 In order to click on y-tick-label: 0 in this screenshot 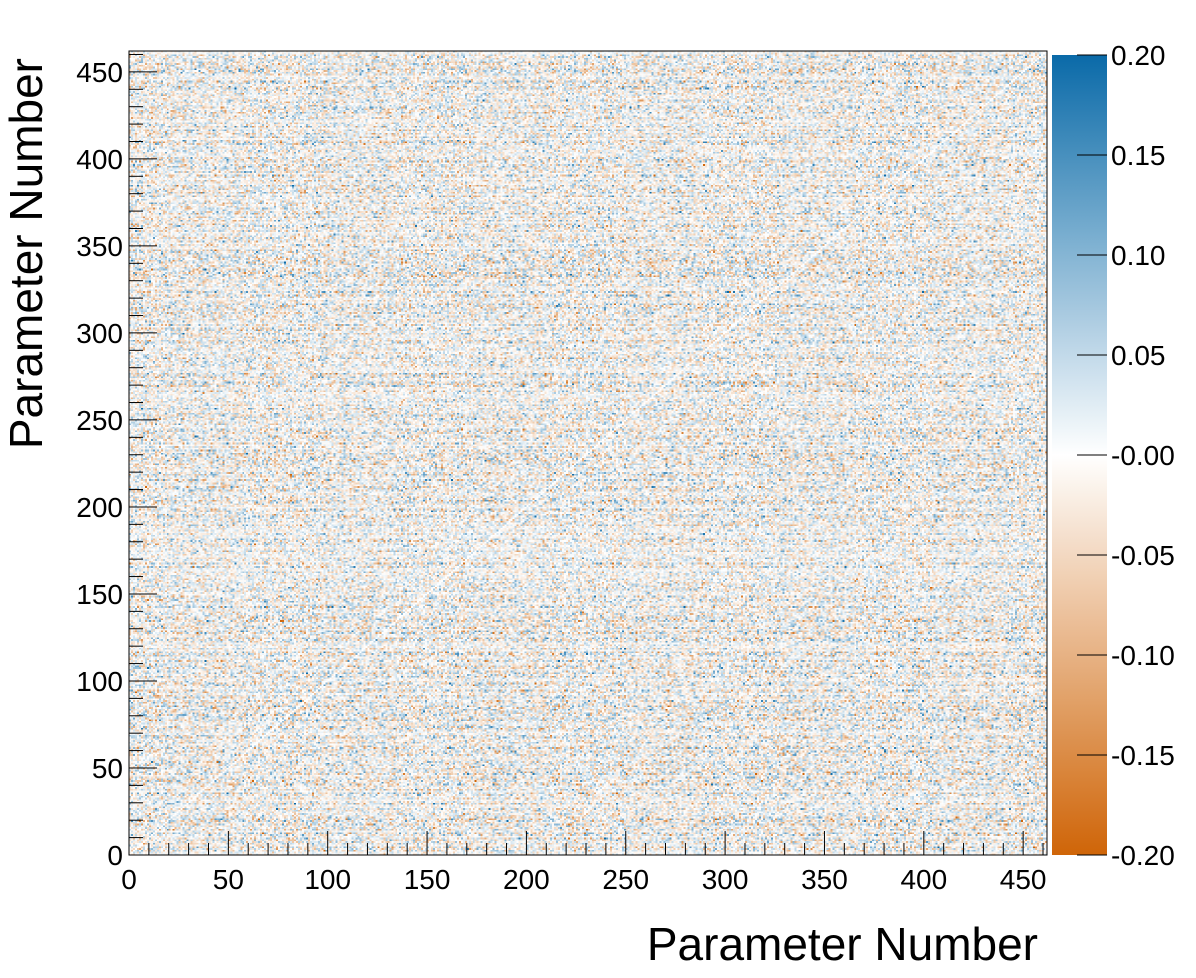, I will do `click(115, 855)`.